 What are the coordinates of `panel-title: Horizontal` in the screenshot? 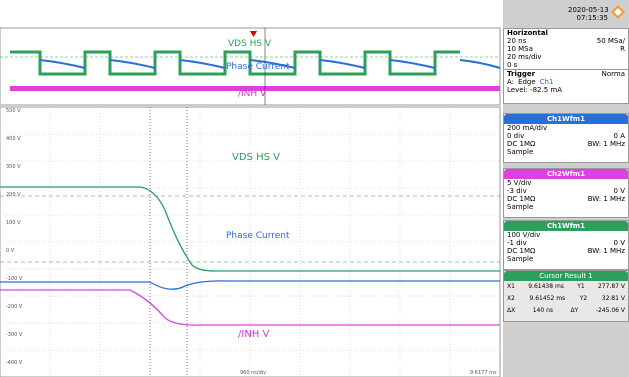 It's located at (527, 33).